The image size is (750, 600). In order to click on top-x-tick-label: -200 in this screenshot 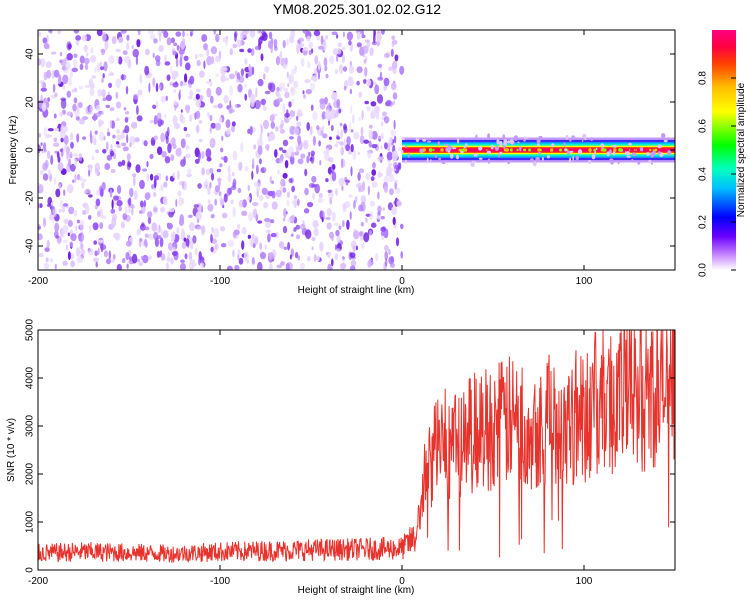, I will do `click(38, 281)`.